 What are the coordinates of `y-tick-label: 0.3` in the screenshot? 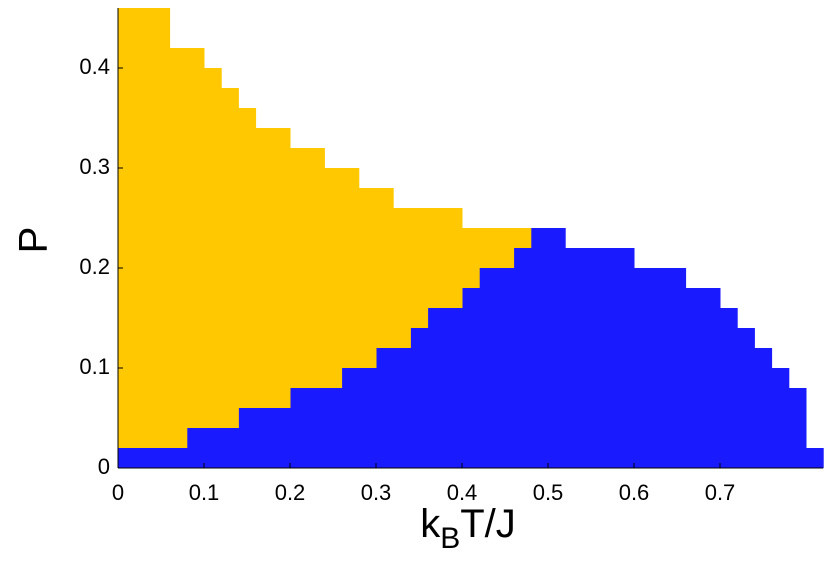 It's located at (94, 166).